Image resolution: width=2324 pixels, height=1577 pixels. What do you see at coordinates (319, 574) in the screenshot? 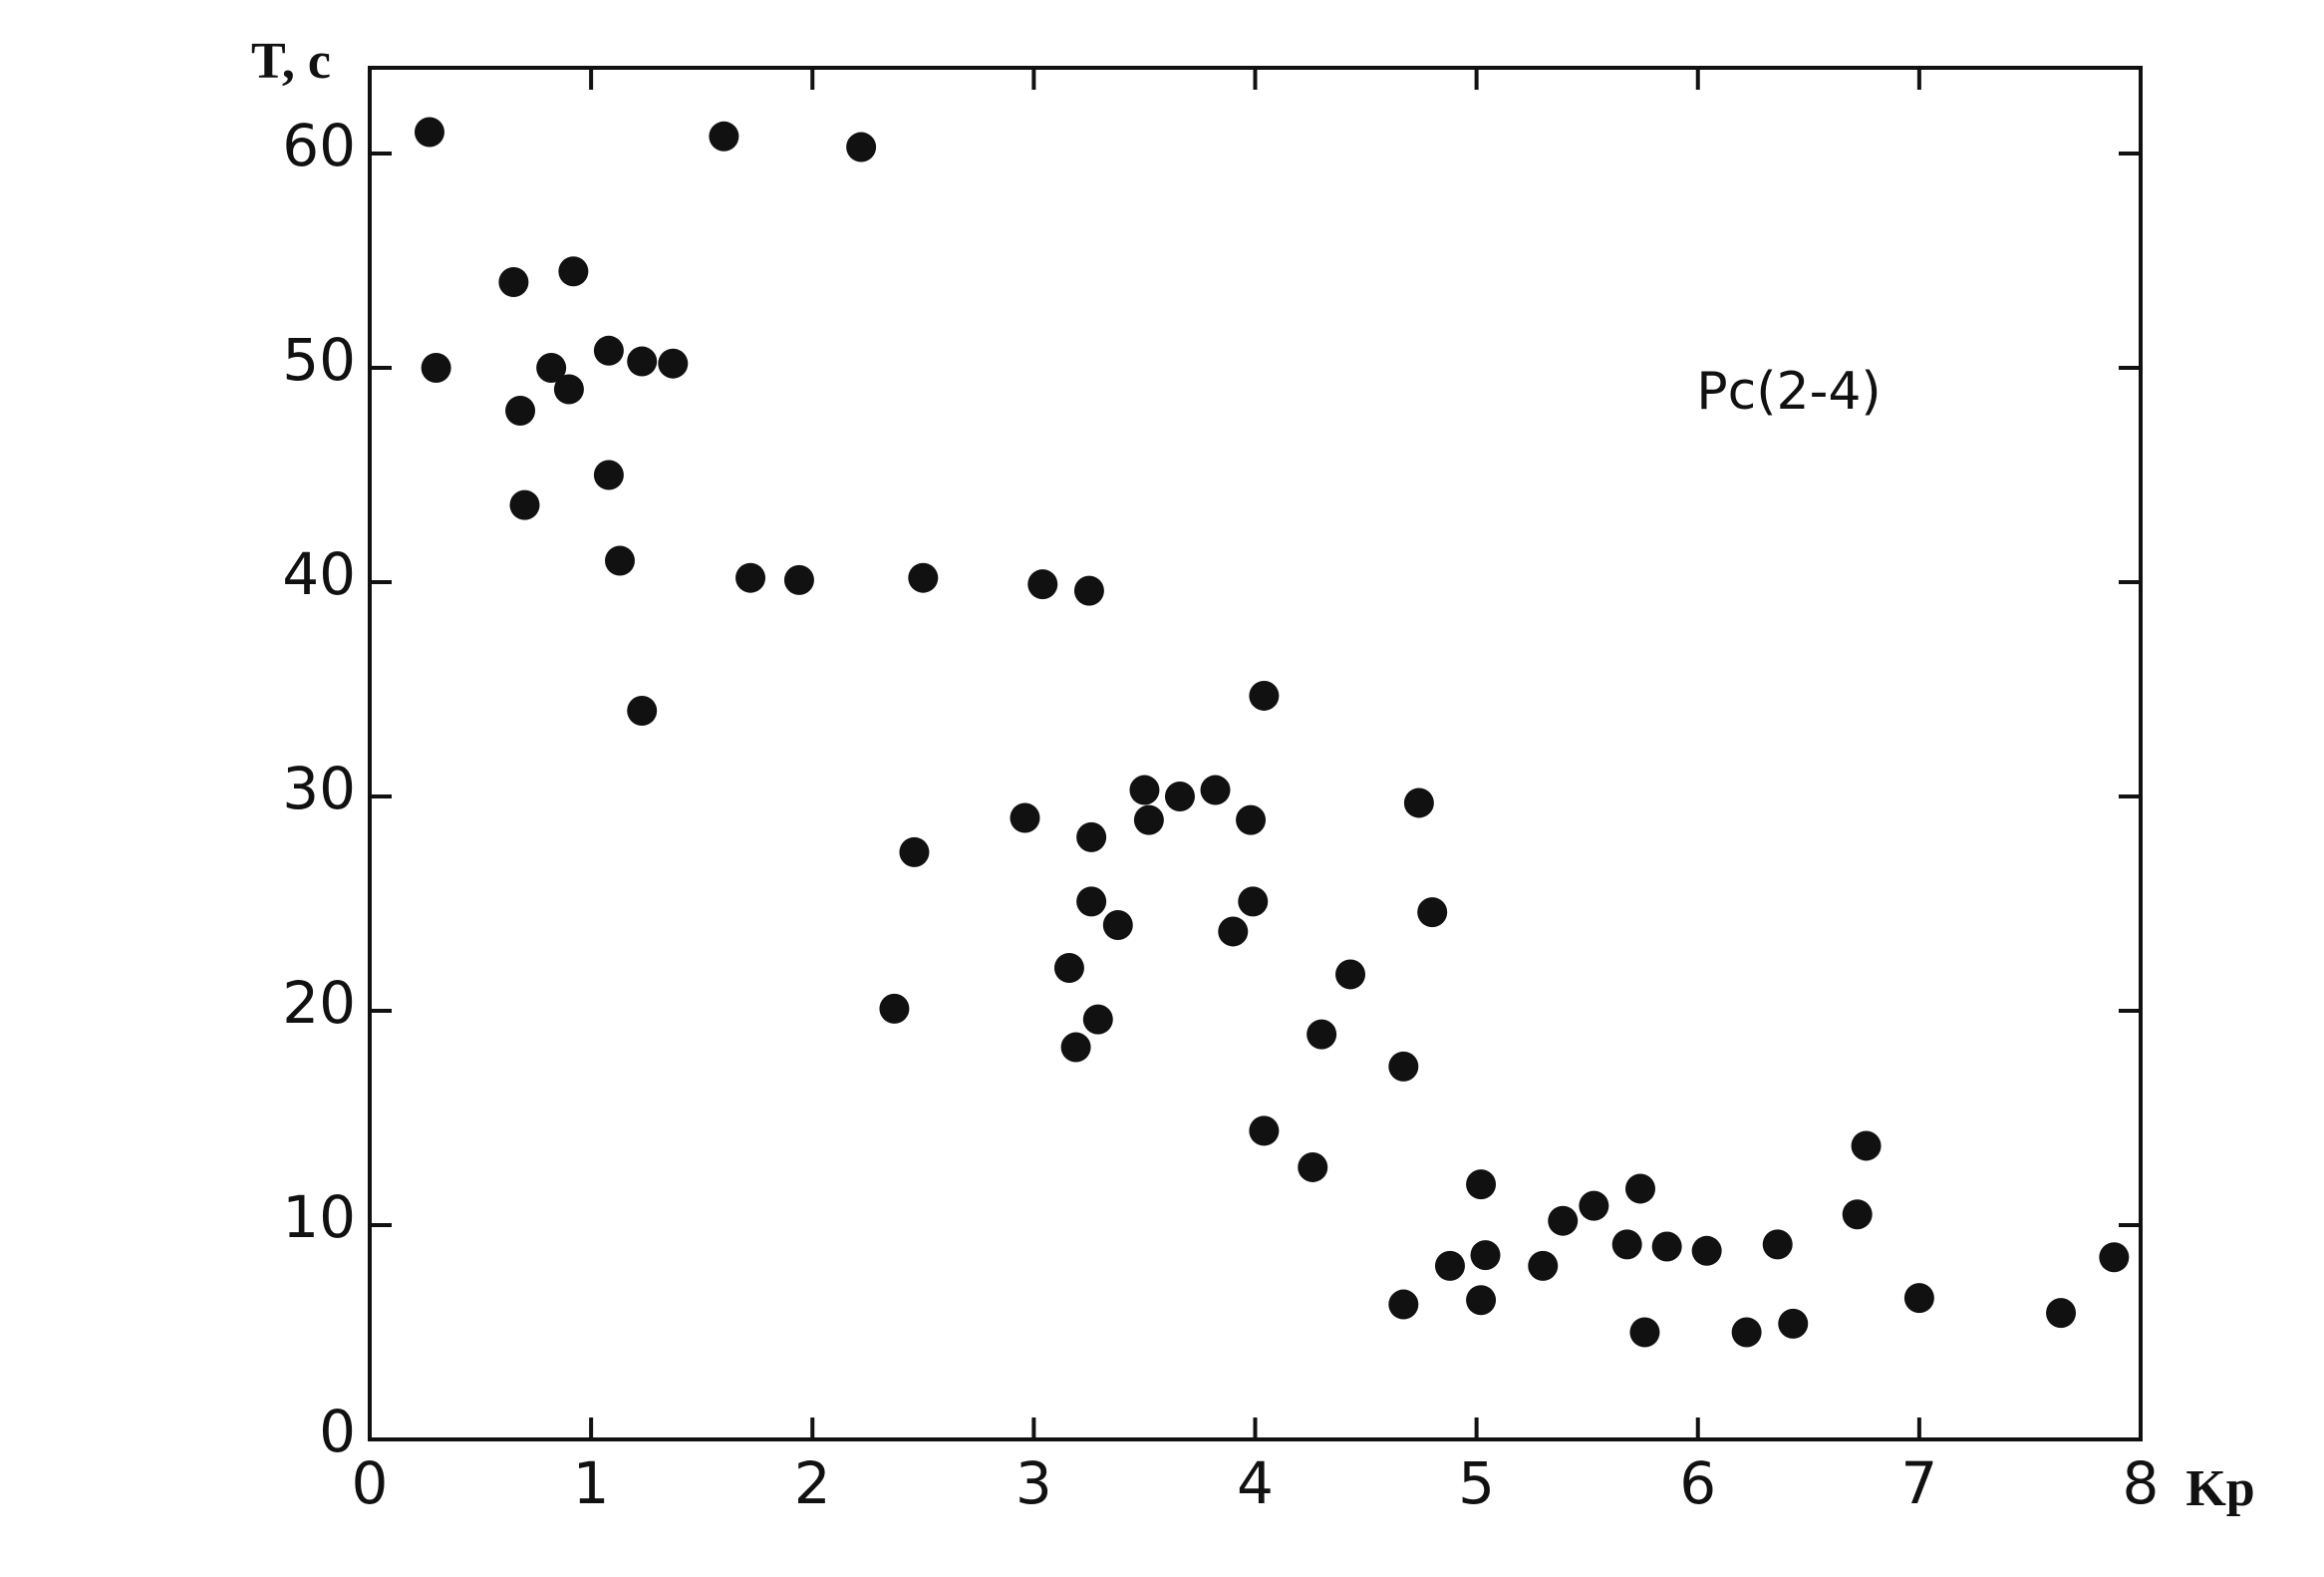
I see `y-tick-label: 40` at bounding box center [319, 574].